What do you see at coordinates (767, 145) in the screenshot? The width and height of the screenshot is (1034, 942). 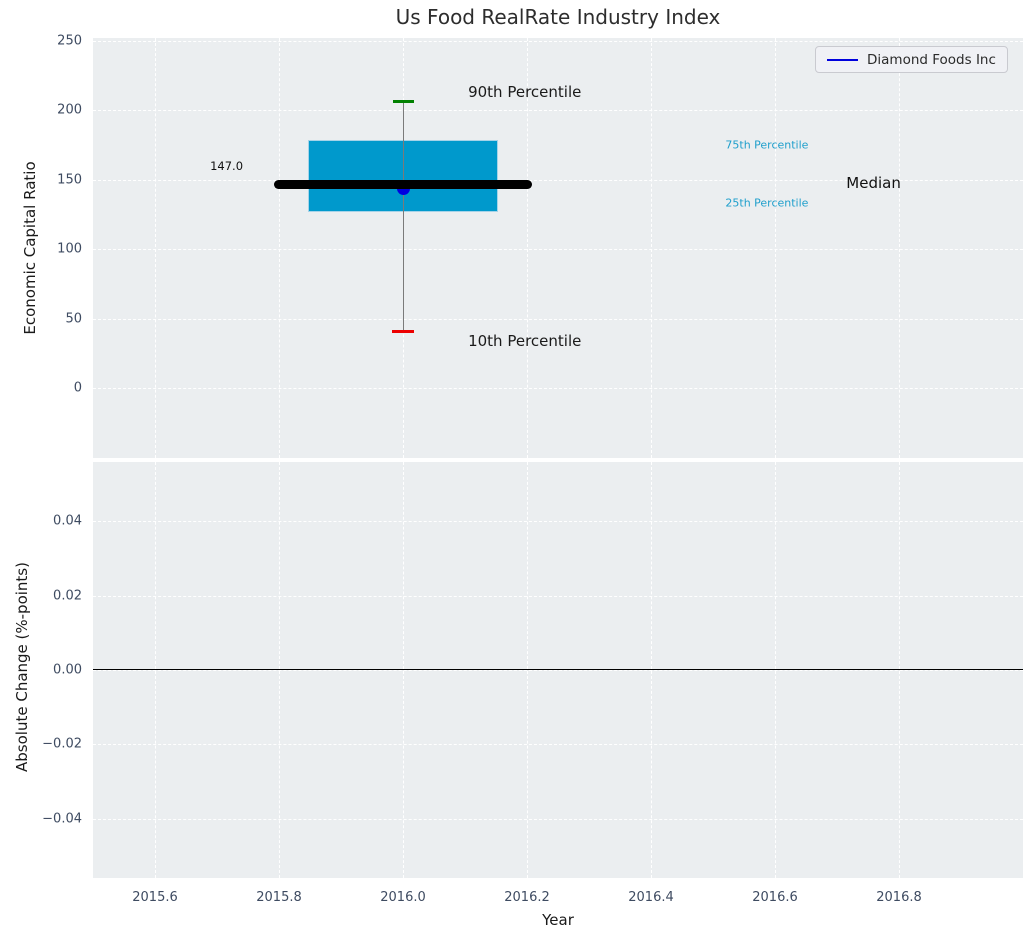 I see `annotation-75th-percentile: 75th Percentile` at bounding box center [767, 145].